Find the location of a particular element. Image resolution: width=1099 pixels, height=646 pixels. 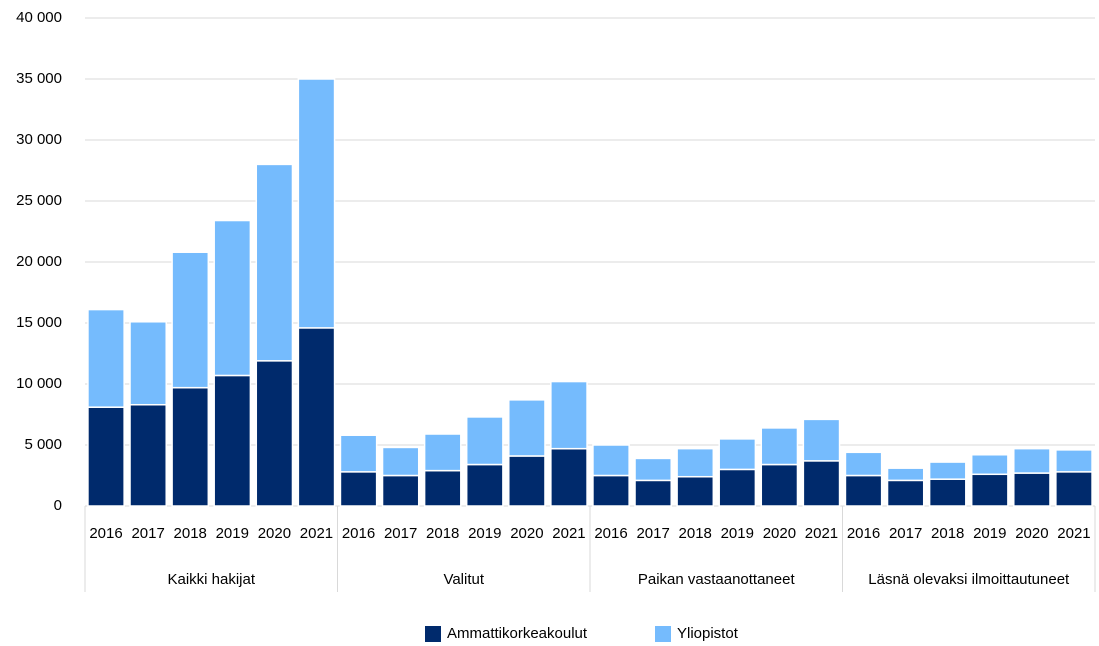

y-tick-label: 25 000 is located at coordinates (39, 200).